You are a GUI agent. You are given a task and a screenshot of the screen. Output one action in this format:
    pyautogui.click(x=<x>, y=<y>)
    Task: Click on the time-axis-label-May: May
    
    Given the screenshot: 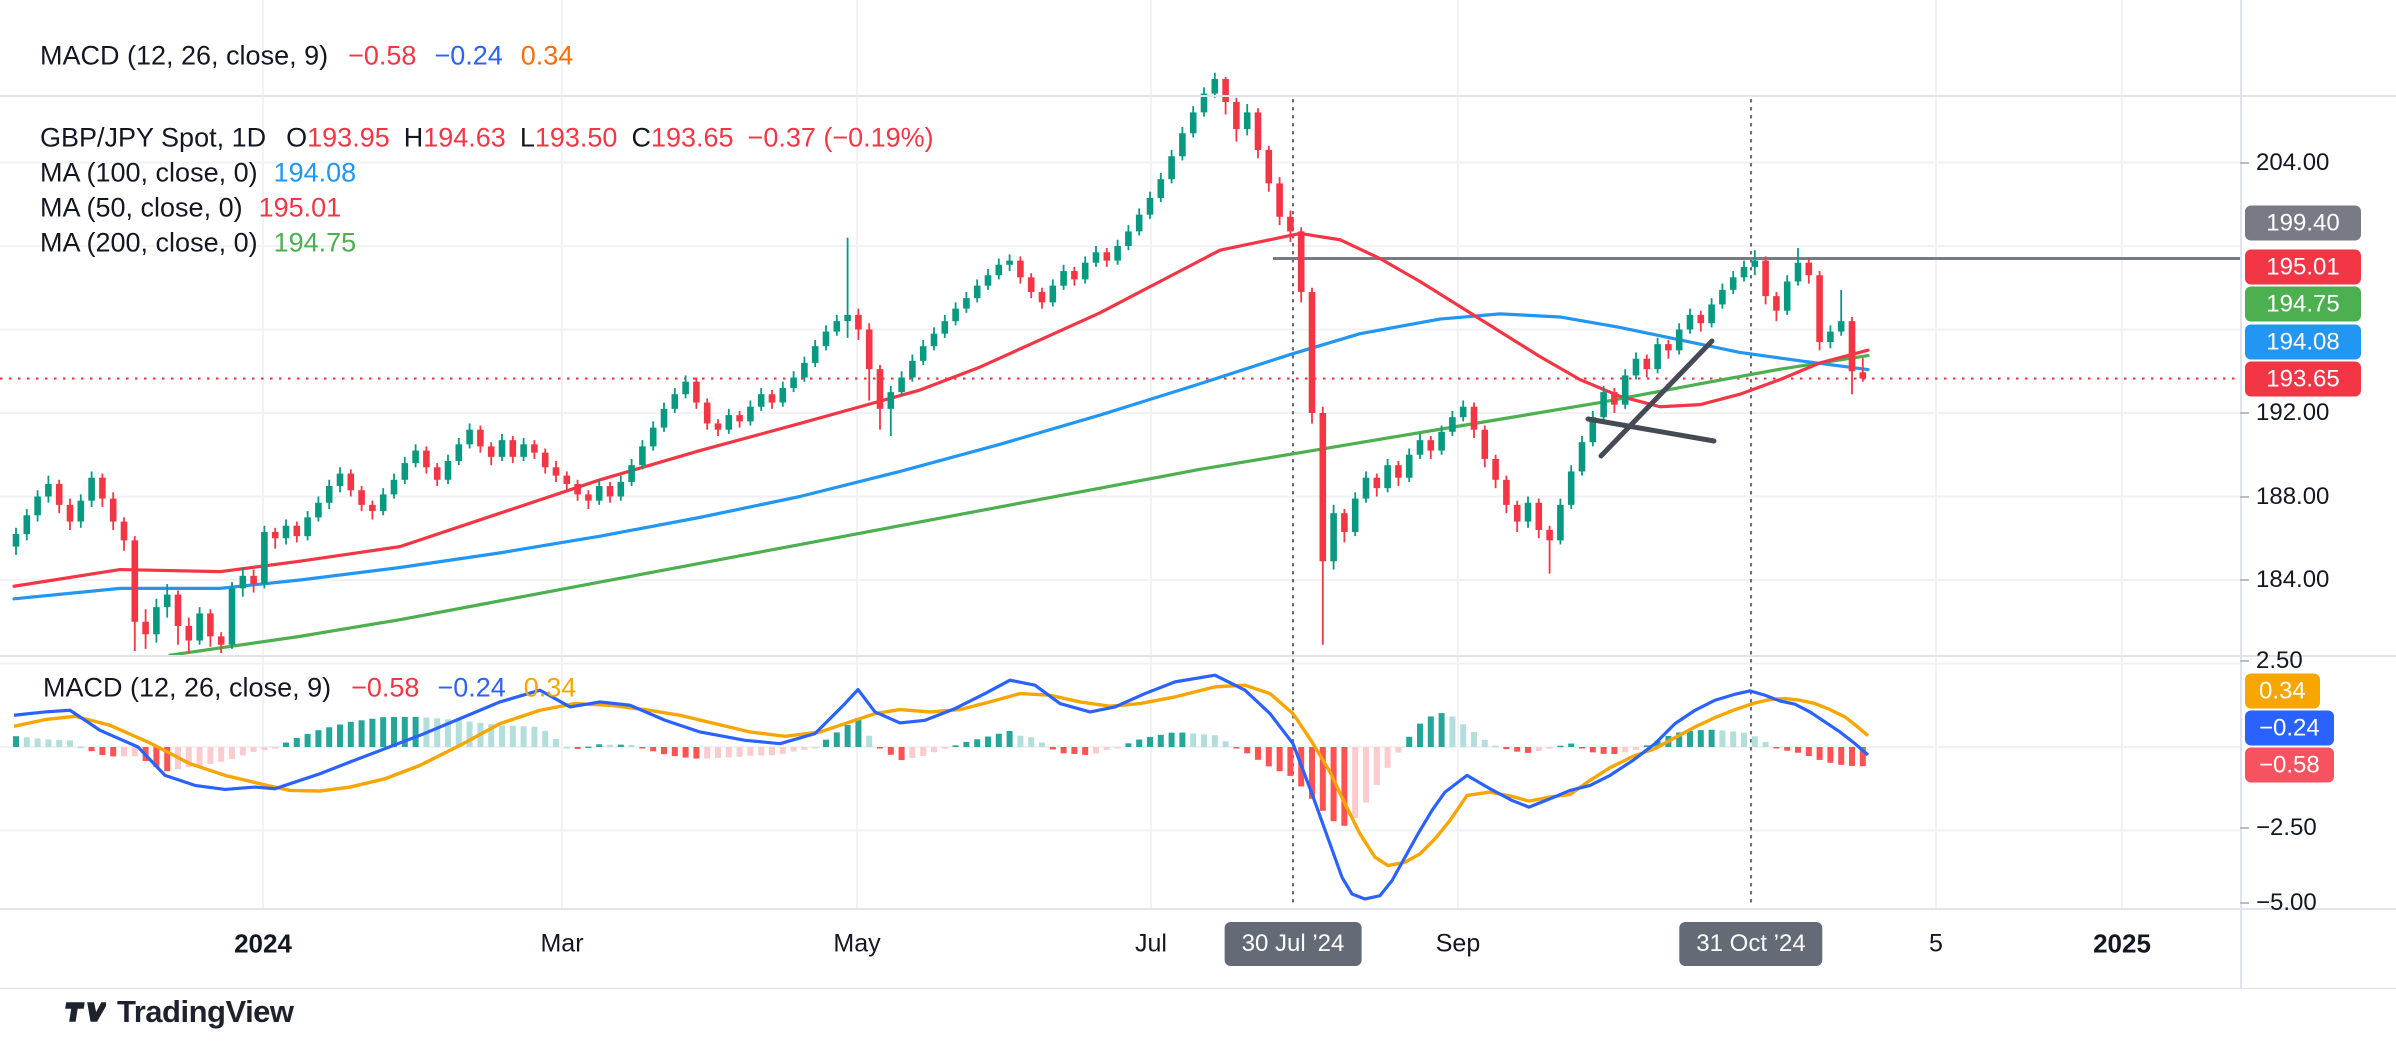 What is the action you would take?
    pyautogui.click(x=857, y=943)
    